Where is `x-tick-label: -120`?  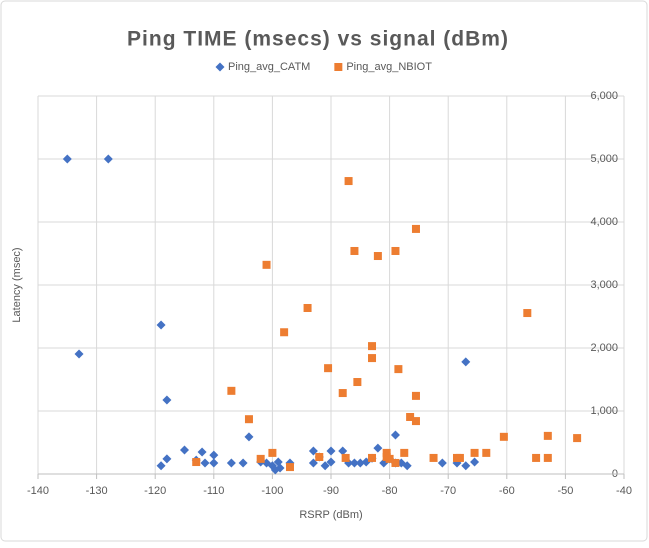
x-tick-label: -120 is located at coordinates (155, 491).